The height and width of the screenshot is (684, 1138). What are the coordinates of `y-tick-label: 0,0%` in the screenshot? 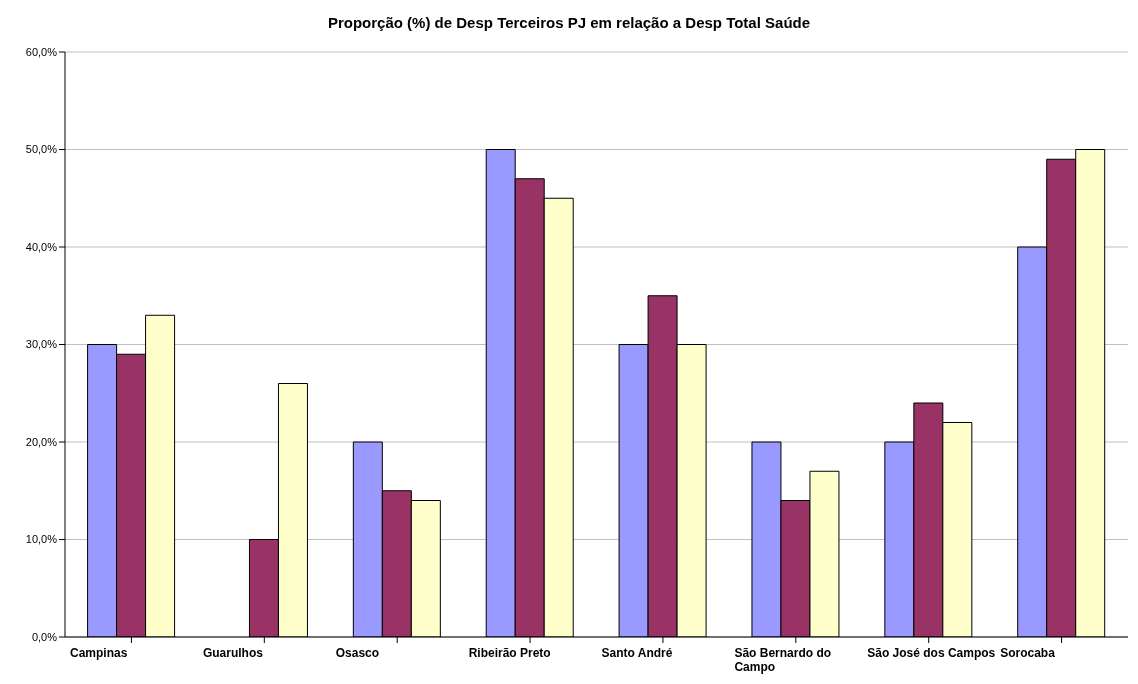 It's located at (44, 636).